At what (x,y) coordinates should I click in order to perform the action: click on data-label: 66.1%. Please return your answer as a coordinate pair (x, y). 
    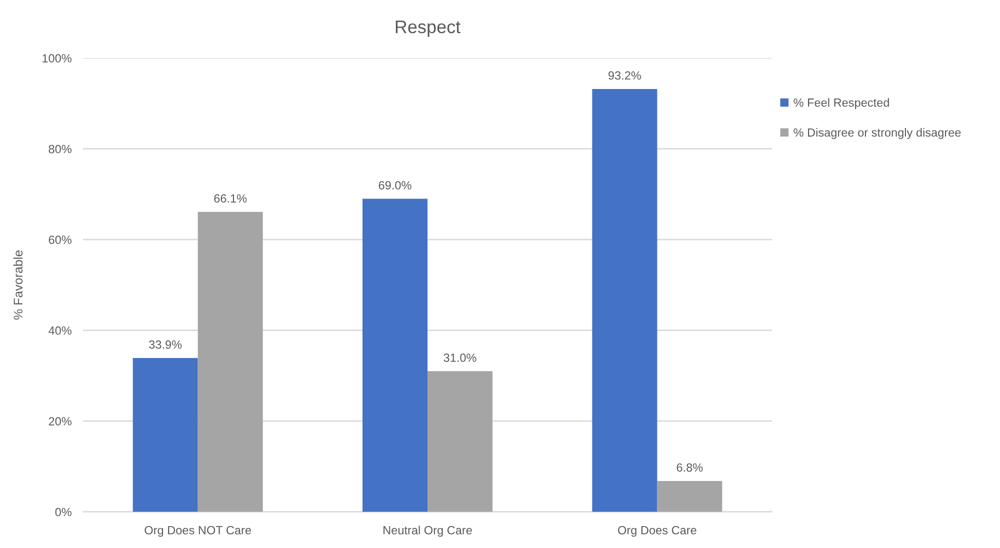
    Looking at the image, I should click on (230, 198).